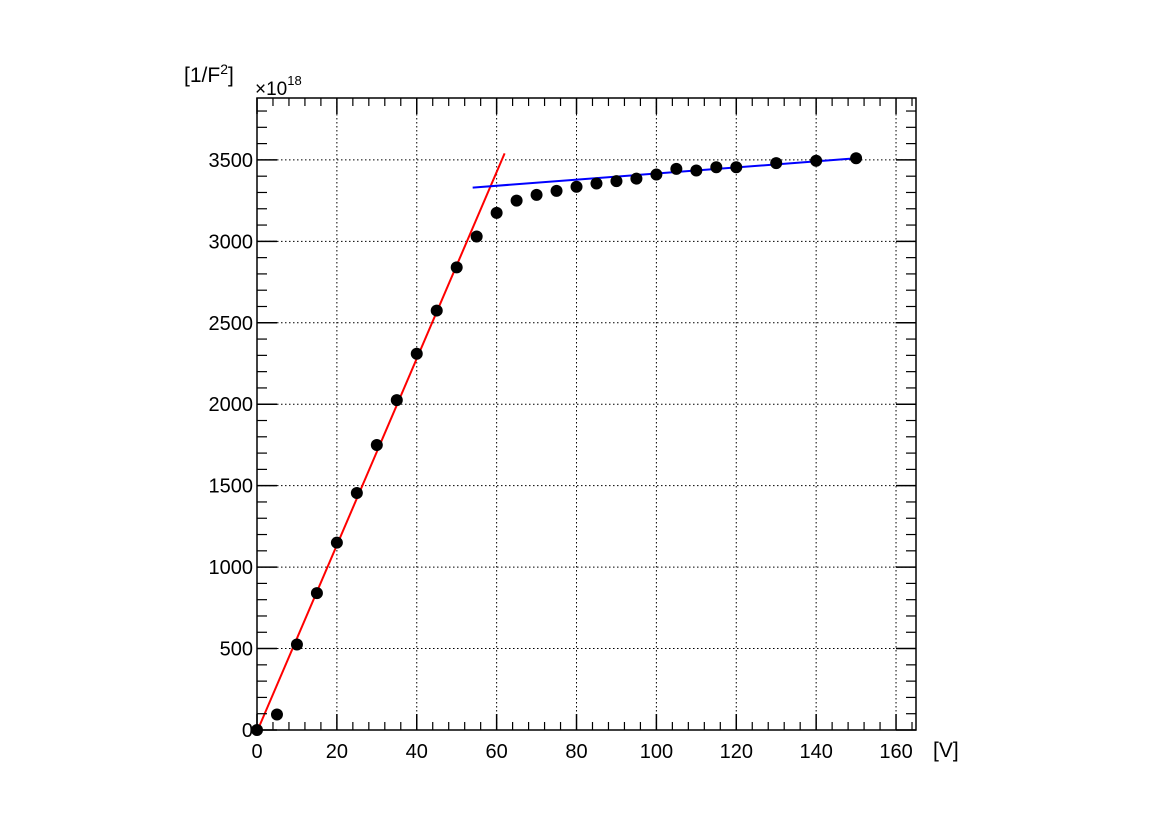 The width and height of the screenshot is (1175, 830). I want to click on y-axis-exponent: ×10¹⁸, so click(278, 86).